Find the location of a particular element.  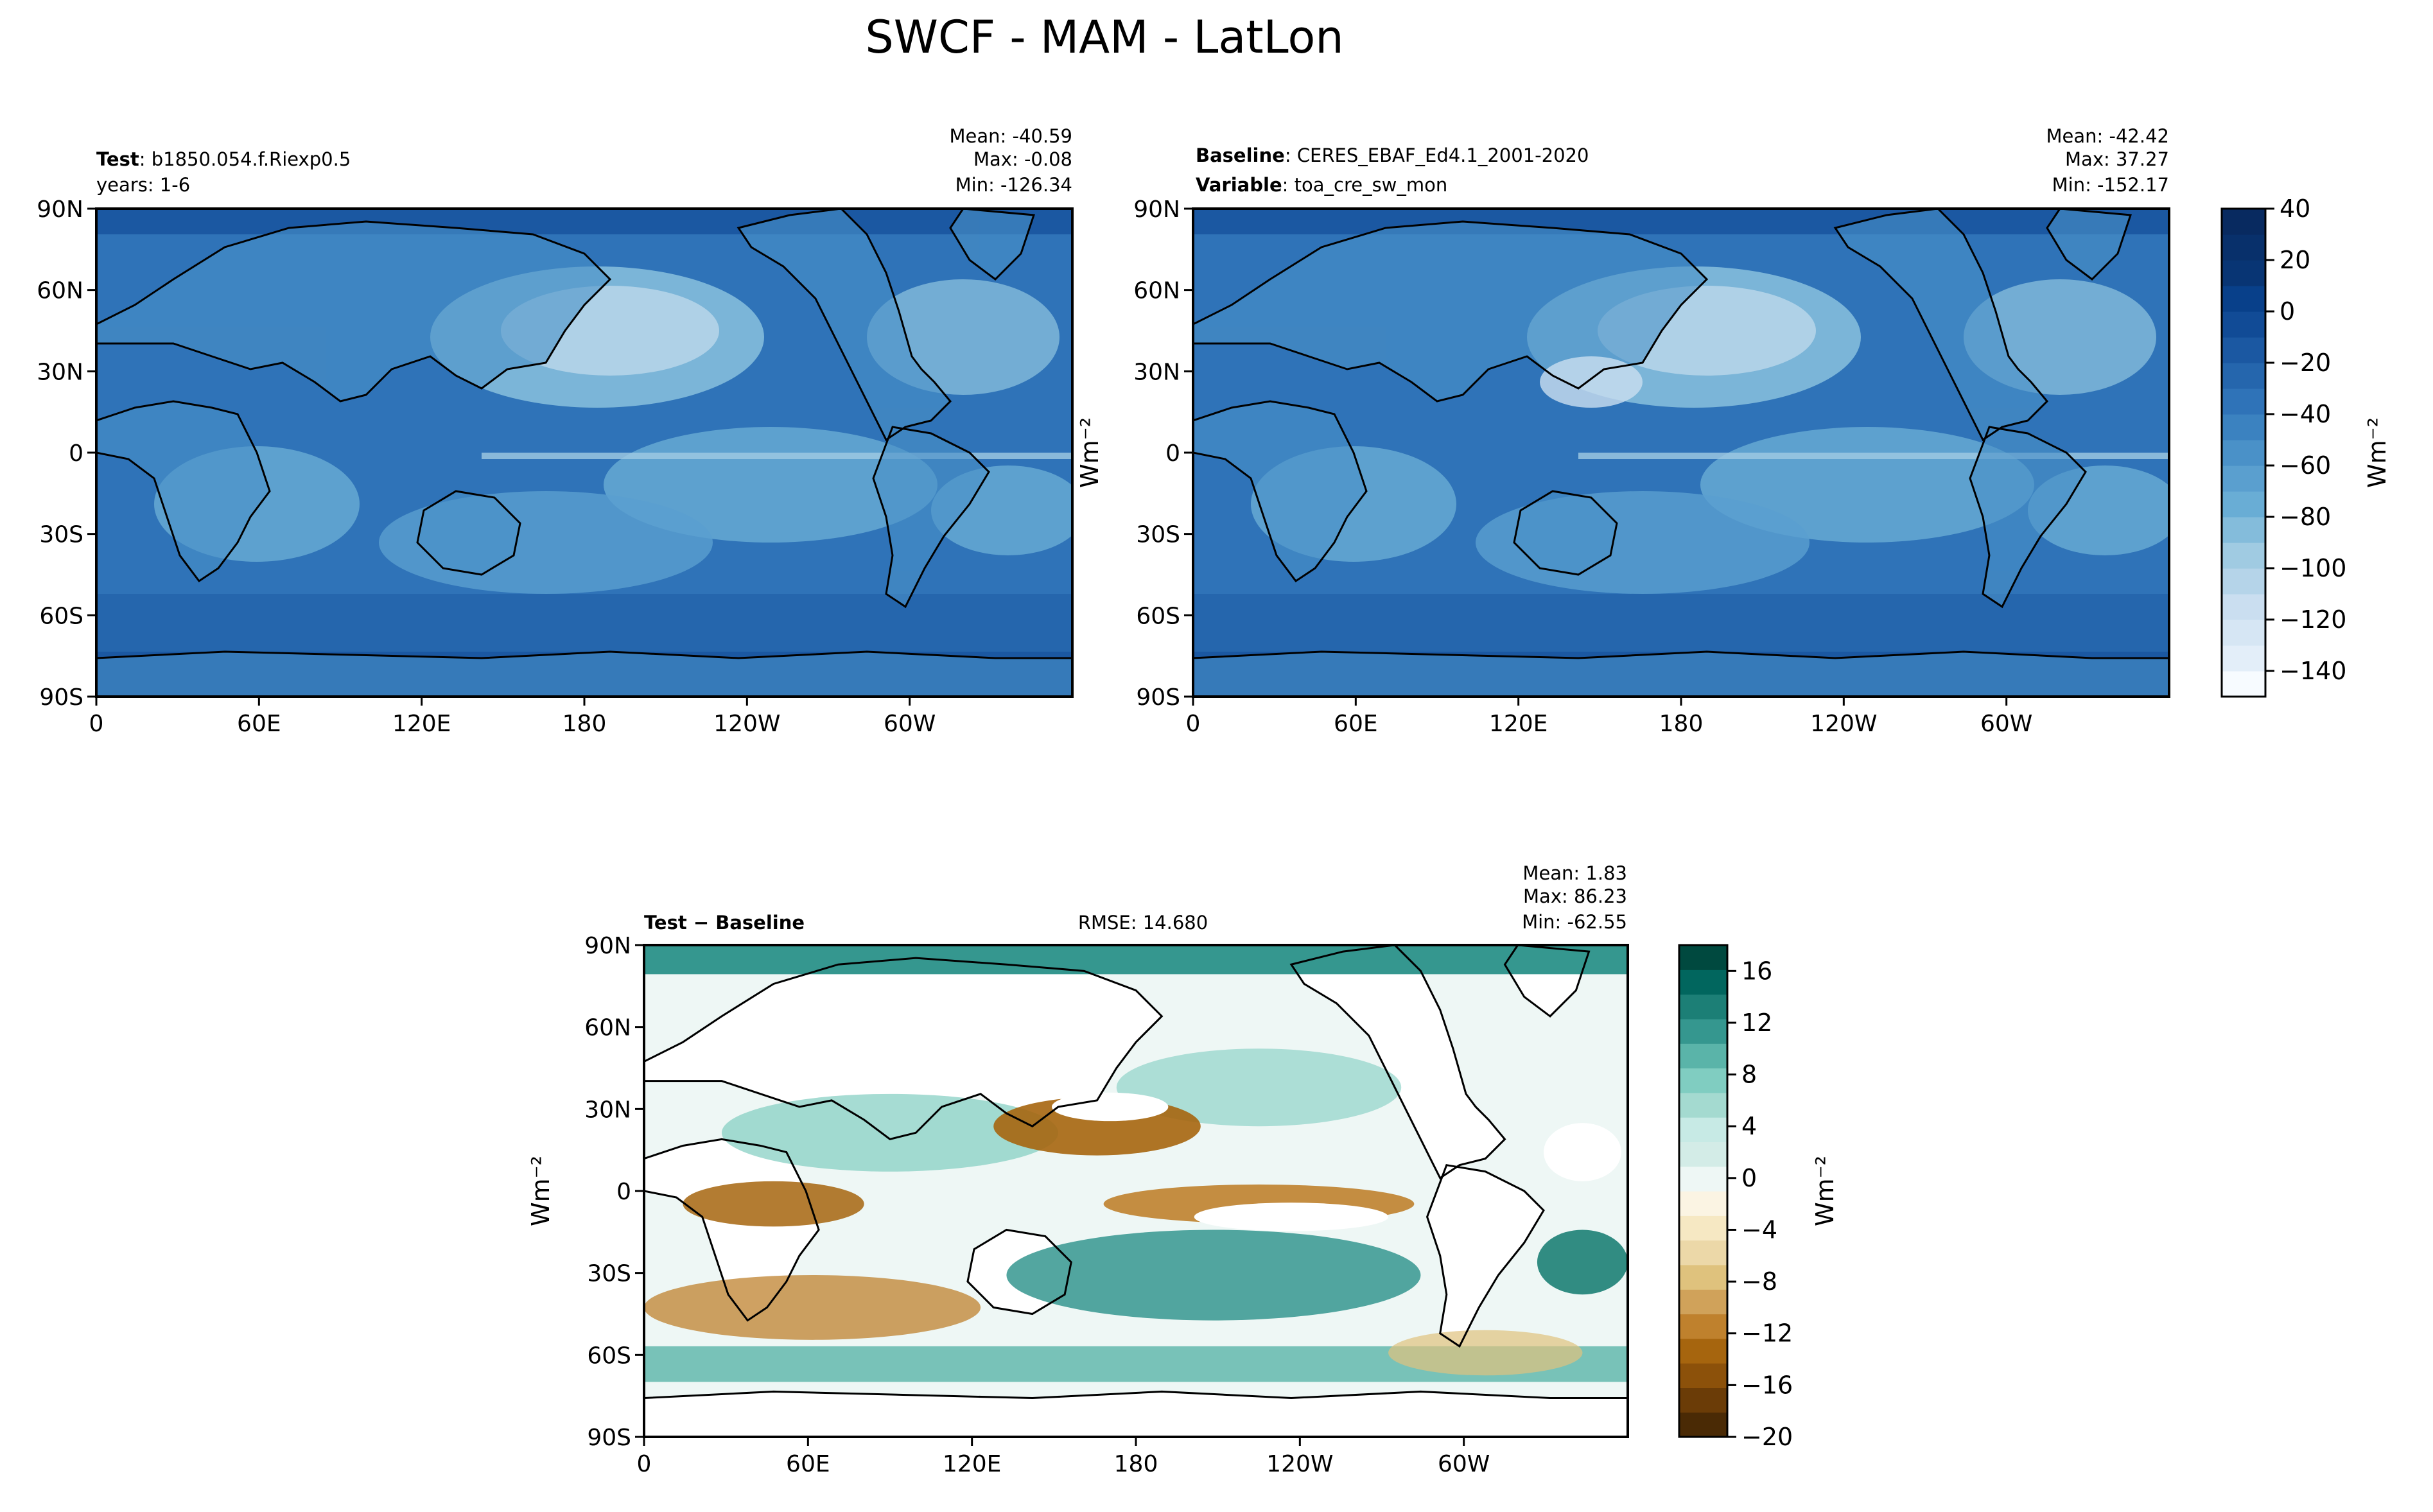

colorbar-tick-label: −100 is located at coordinates (2313, 568).